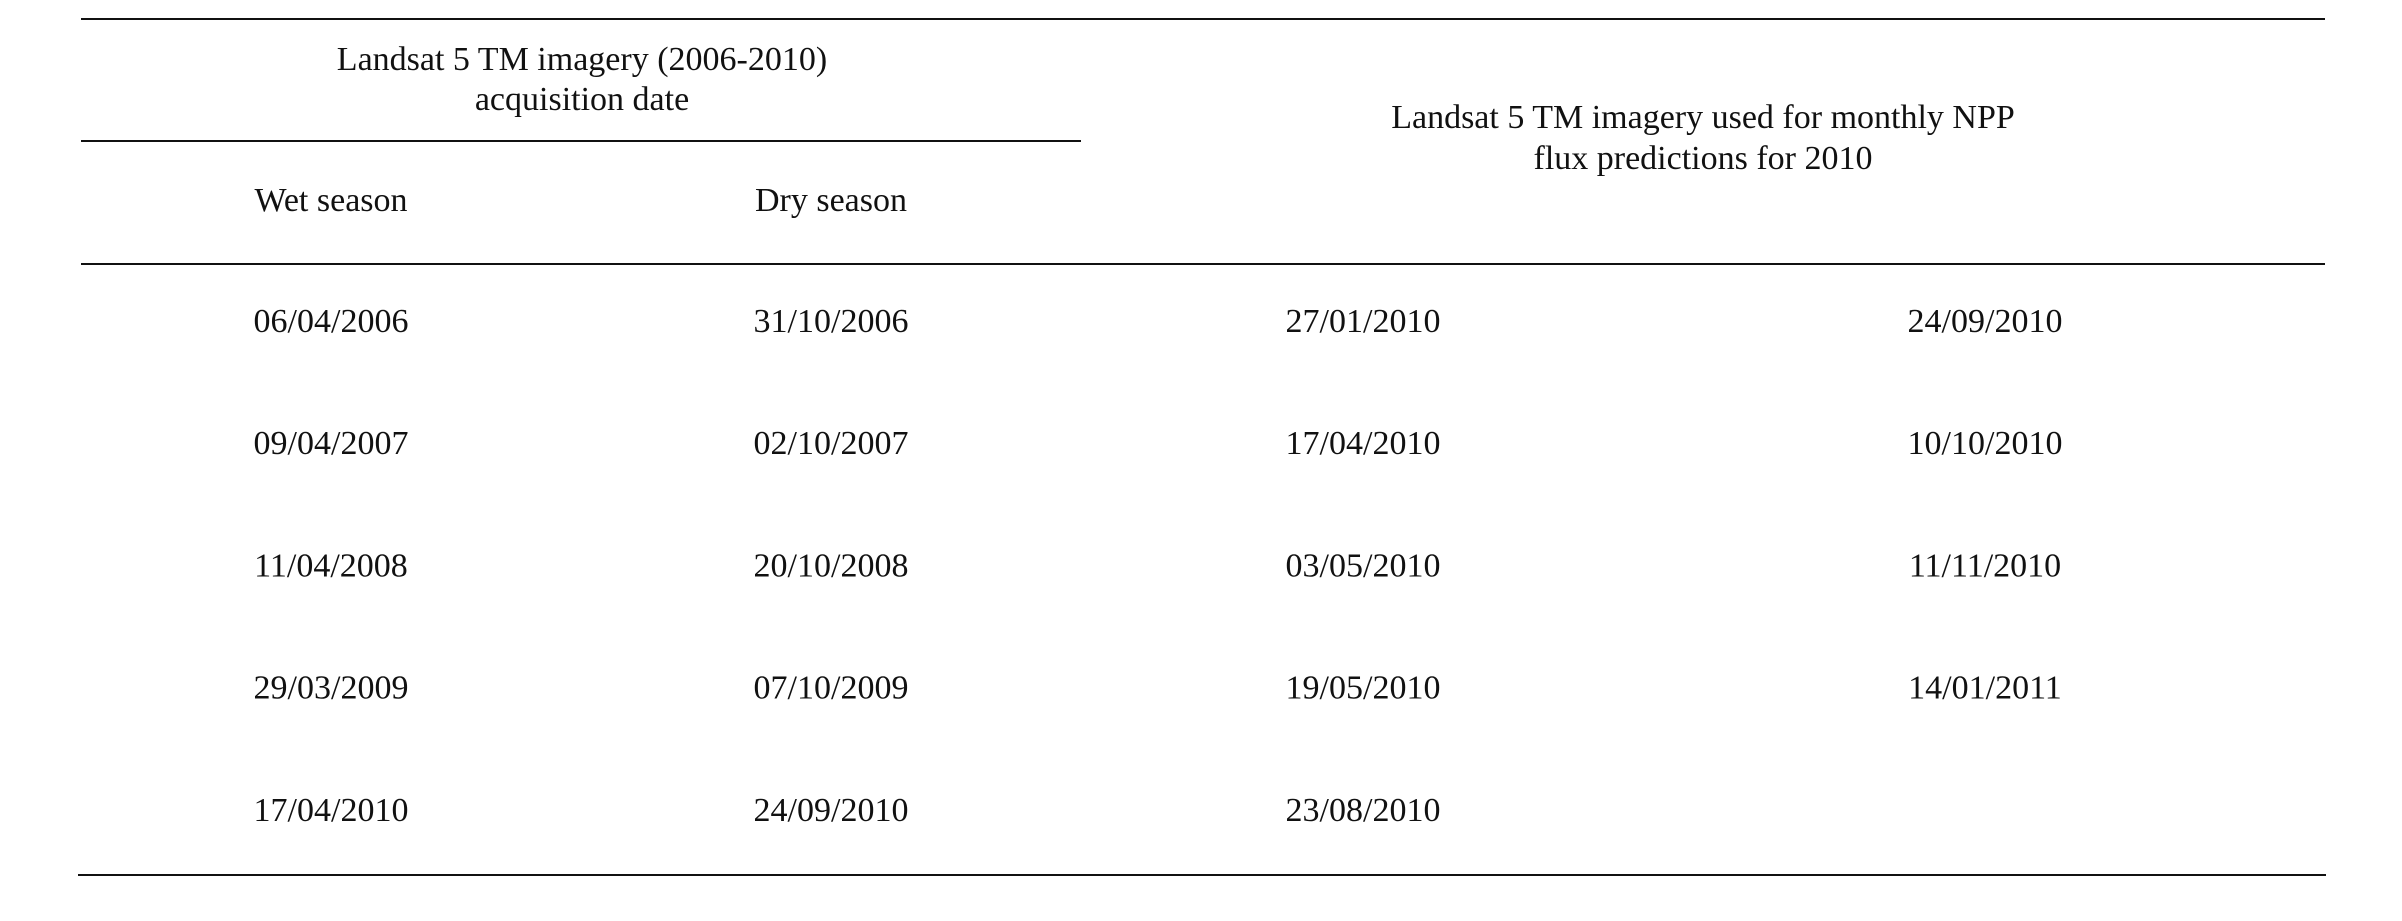 This screenshot has width=2402, height=921. I want to click on table-cell: 19/05/2010, so click(1363, 688).